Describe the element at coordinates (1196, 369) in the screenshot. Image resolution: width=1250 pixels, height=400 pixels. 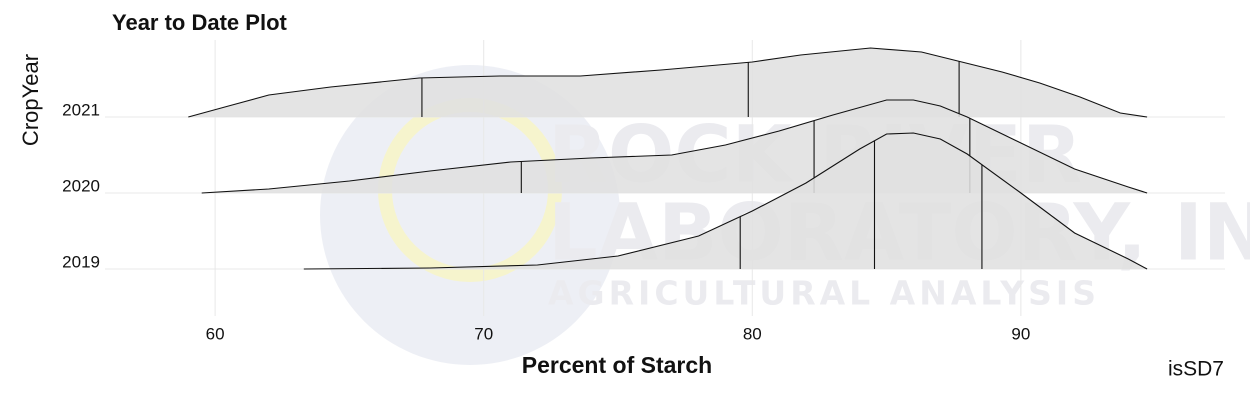
I see `caption: isSD7` at that location.